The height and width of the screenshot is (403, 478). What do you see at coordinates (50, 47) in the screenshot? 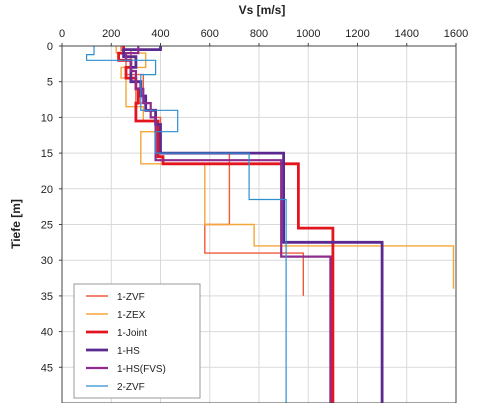
I see `y-tick-label: 0` at bounding box center [50, 47].